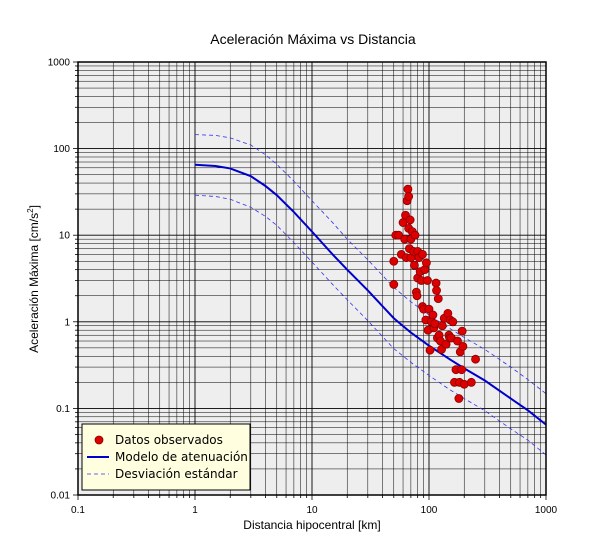  Describe the element at coordinates (181, 457) in the screenshot. I see `legend-label-model: Modelo de atenuación` at that location.